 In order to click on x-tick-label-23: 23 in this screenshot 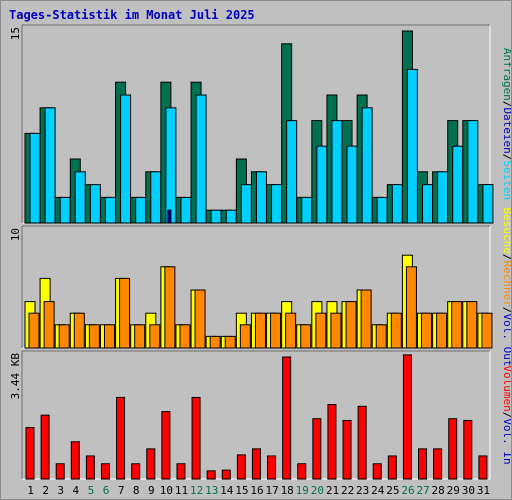, I will do `click(362, 490)`.